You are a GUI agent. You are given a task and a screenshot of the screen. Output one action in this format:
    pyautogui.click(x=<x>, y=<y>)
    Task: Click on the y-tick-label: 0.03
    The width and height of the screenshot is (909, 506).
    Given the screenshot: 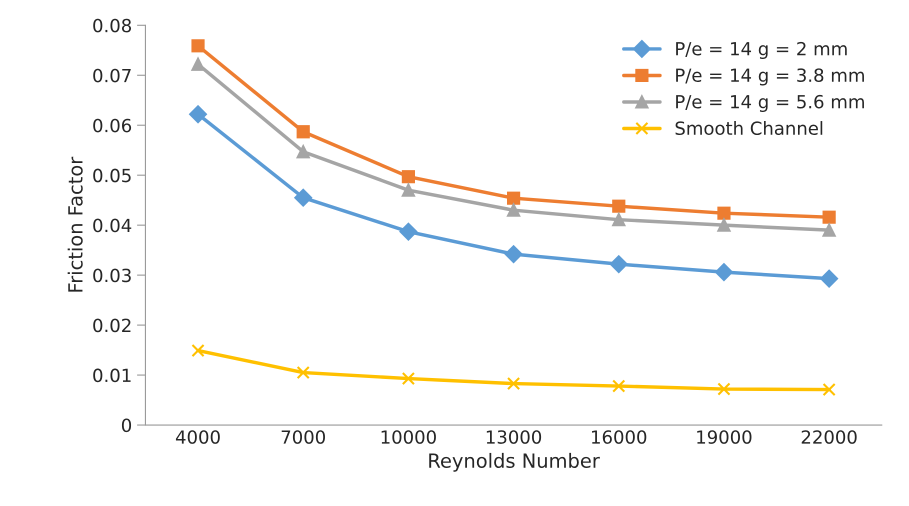 What is the action you would take?
    pyautogui.click(x=112, y=275)
    